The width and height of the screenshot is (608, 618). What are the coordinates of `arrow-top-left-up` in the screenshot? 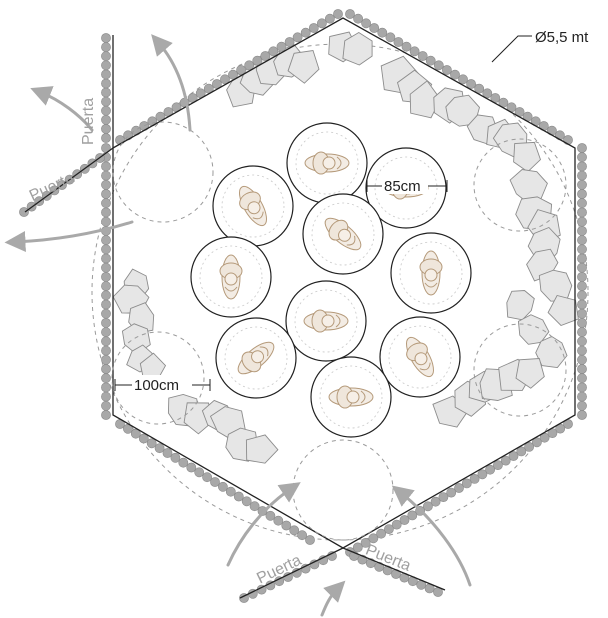 It's located at (171, 83).